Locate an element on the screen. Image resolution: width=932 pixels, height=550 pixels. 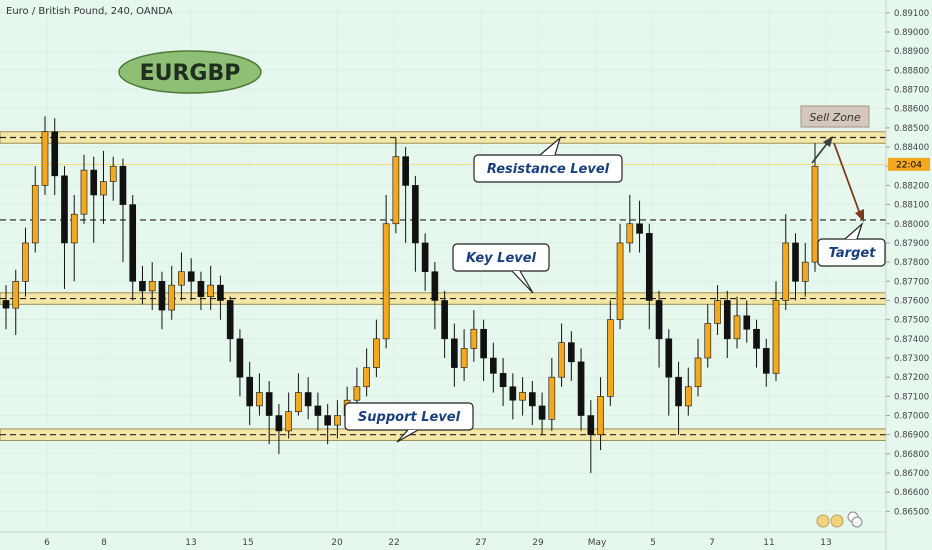
price-tick-label: 0.88900 is located at coordinates (911, 52).